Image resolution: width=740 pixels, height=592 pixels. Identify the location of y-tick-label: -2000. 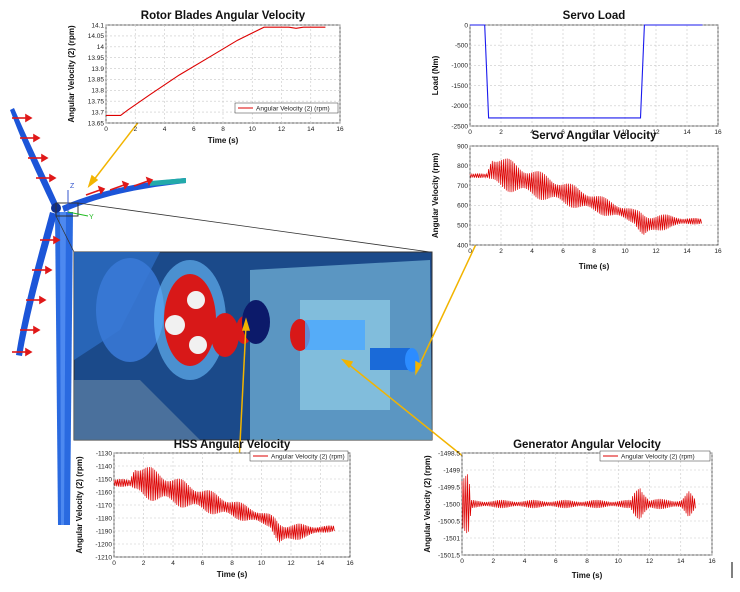
(459, 106).